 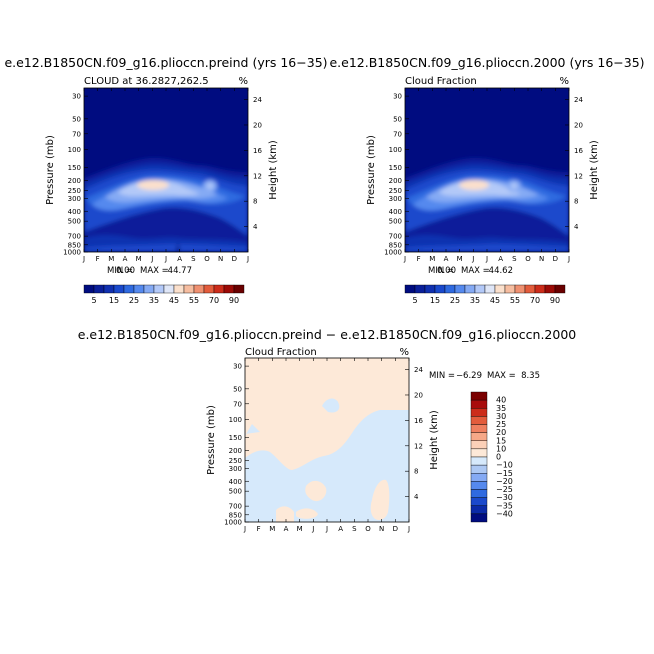 I want to click on y-tick-label: 30, so click(x=76, y=97).